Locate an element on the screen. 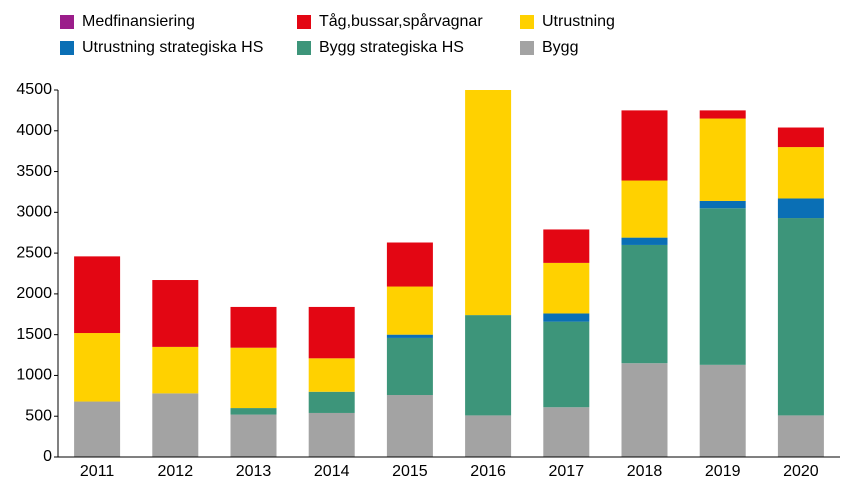 The image size is (850, 482). x-tick-label: 2013 is located at coordinates (254, 471).